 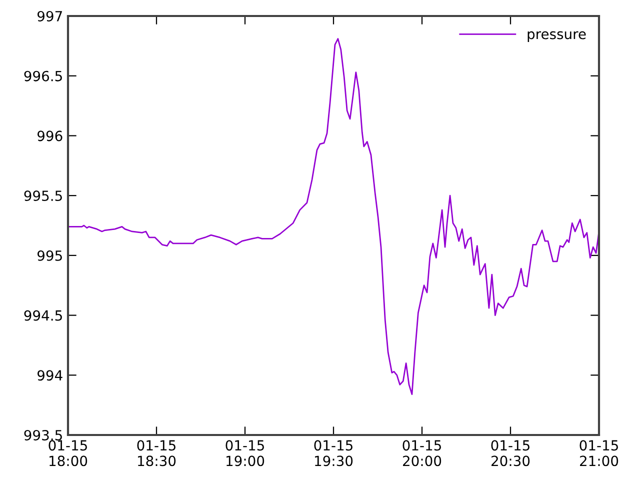 I want to click on y-tick-label: 994.5, so click(x=43, y=315).